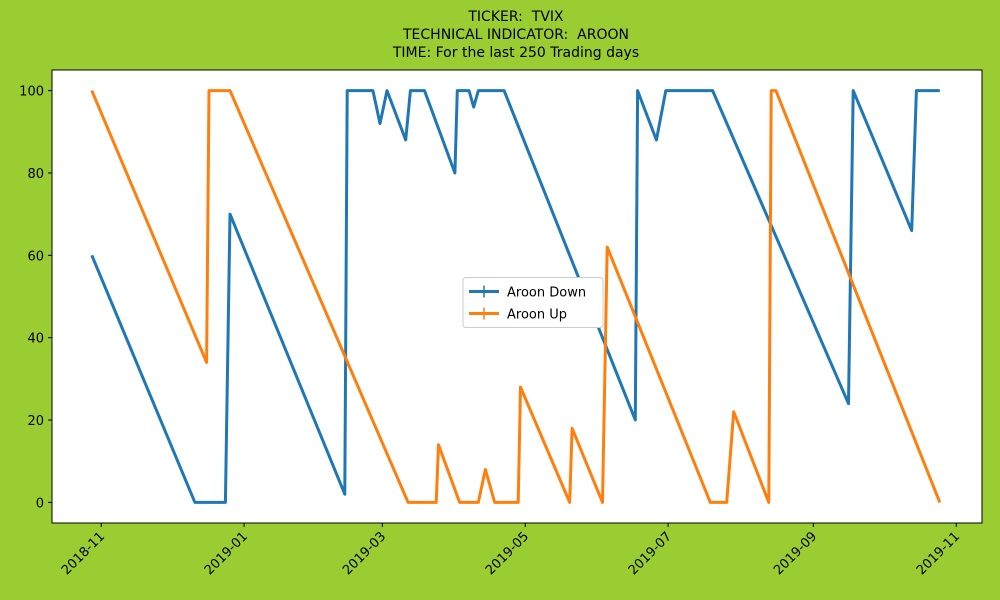 This screenshot has height=600, width=1000. Describe the element at coordinates (533, 302) in the screenshot. I see `legend: Aroon Down Aroon Up` at that location.